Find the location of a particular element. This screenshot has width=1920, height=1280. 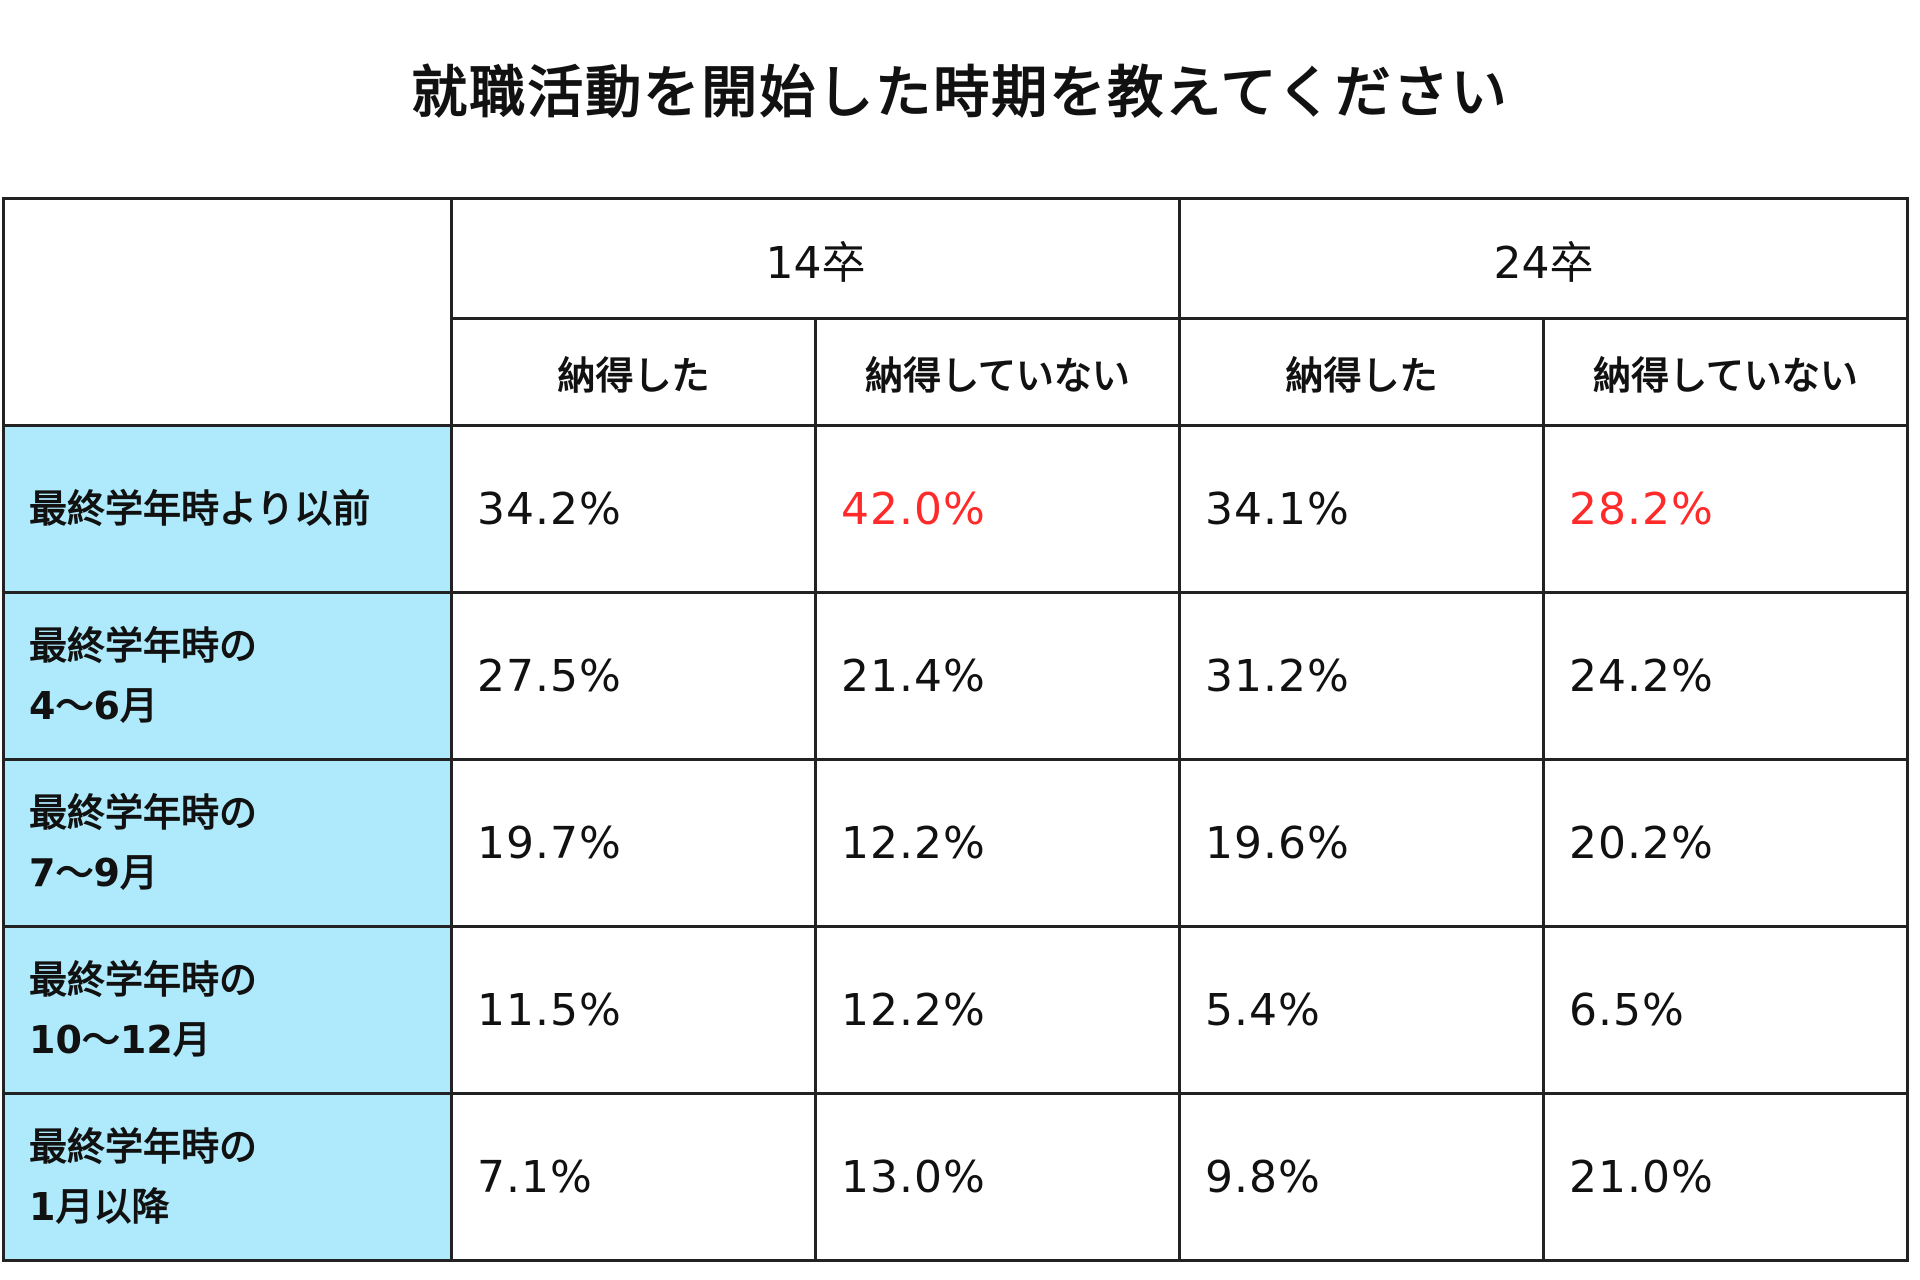

row-label: 最終学年時の 10～12月 is located at coordinates (227, 1010).